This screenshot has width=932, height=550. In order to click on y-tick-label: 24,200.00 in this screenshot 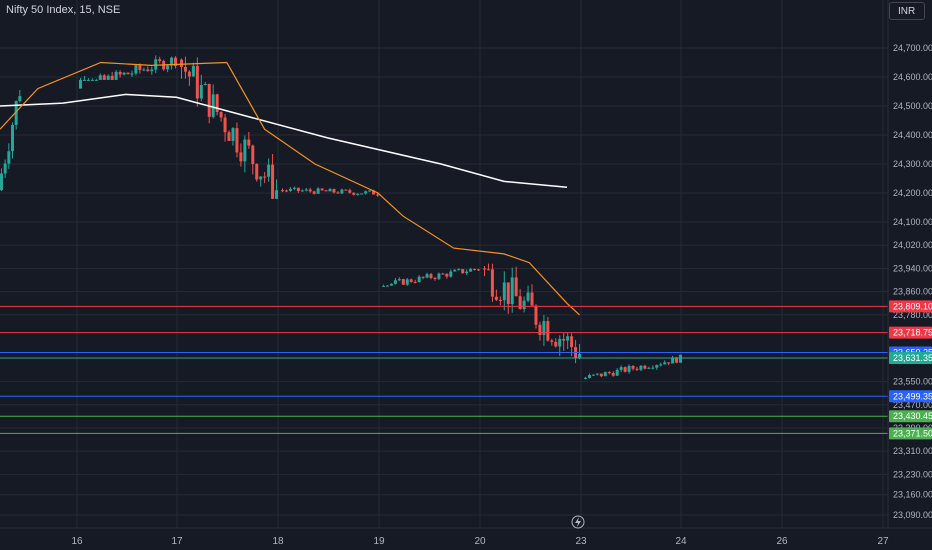, I will do `click(912, 193)`.